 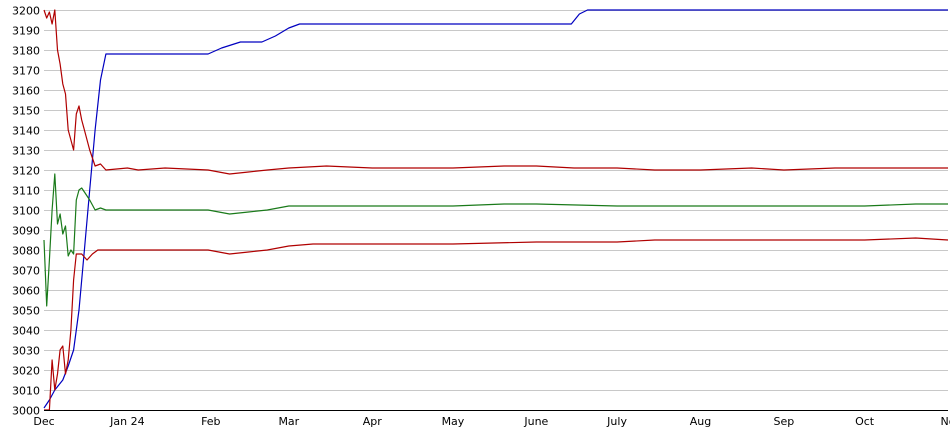 I want to click on x-tick-label: May, so click(x=453, y=421).